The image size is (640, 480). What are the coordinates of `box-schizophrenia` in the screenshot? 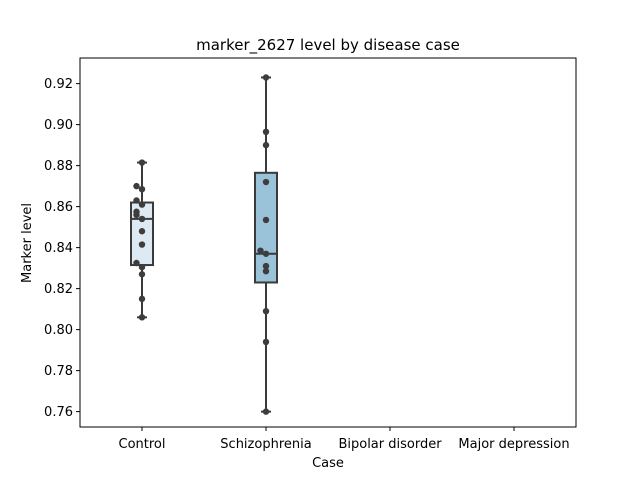 It's located at (266, 227).